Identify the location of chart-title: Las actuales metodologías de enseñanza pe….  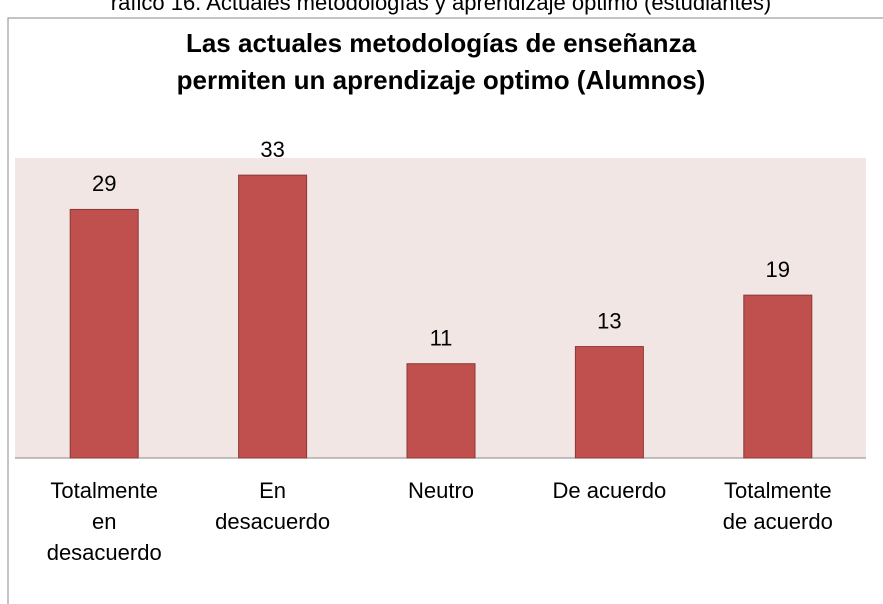
(441, 61).